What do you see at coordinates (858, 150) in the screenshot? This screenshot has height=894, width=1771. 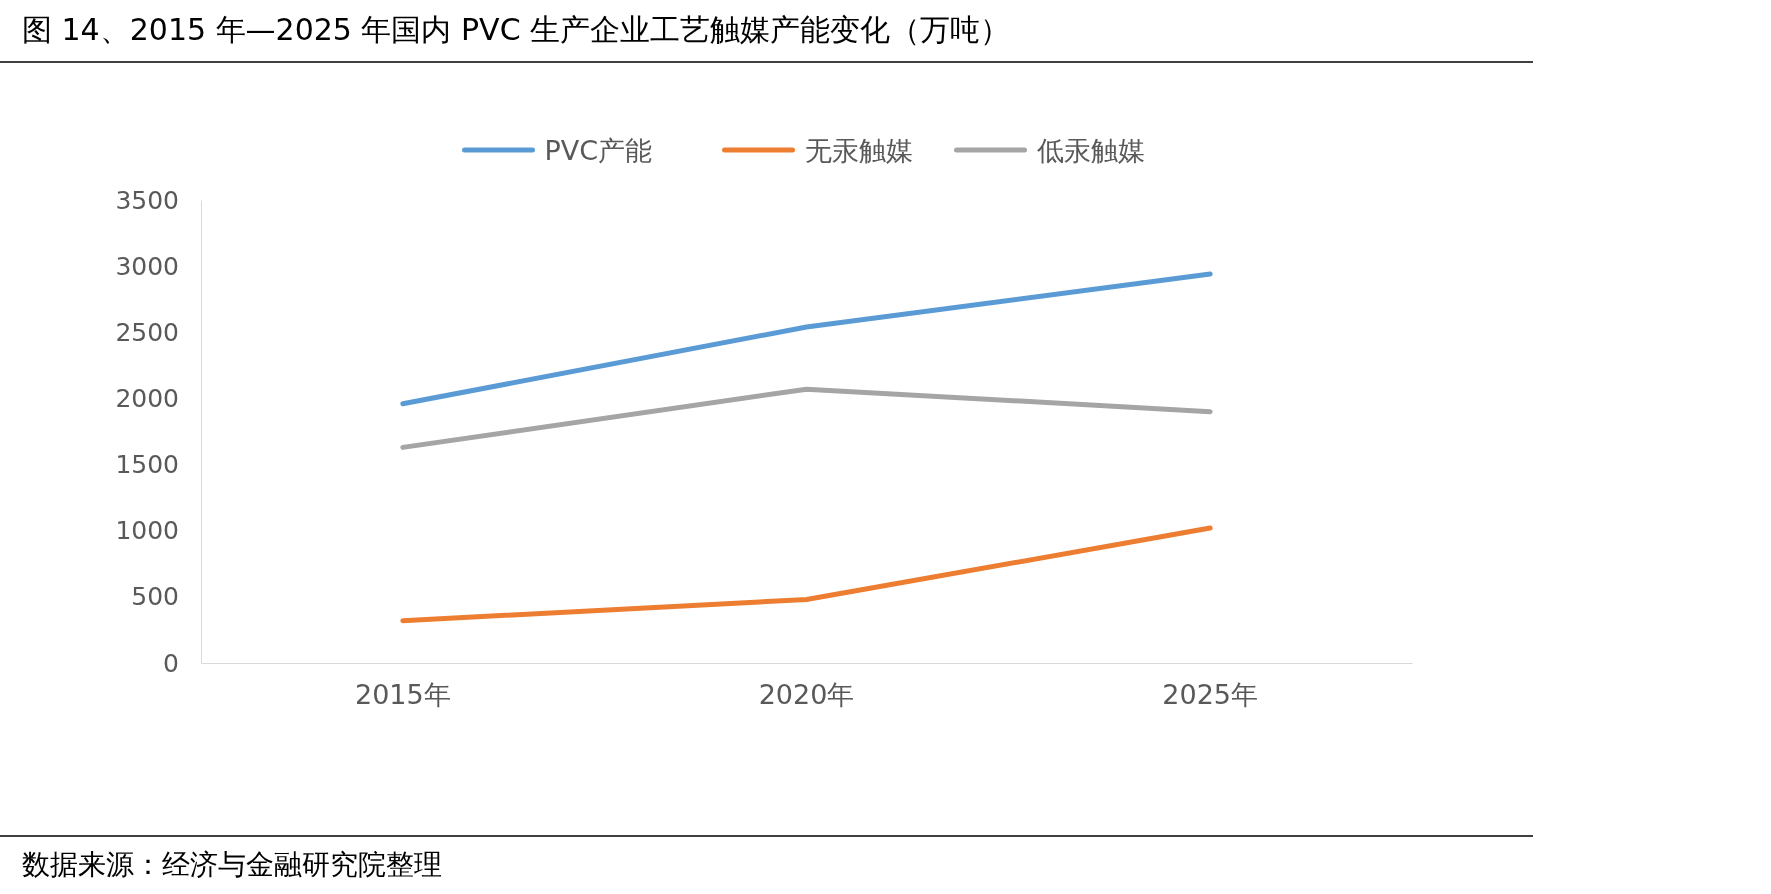 I see `legend-label: 无汞触媒` at bounding box center [858, 150].